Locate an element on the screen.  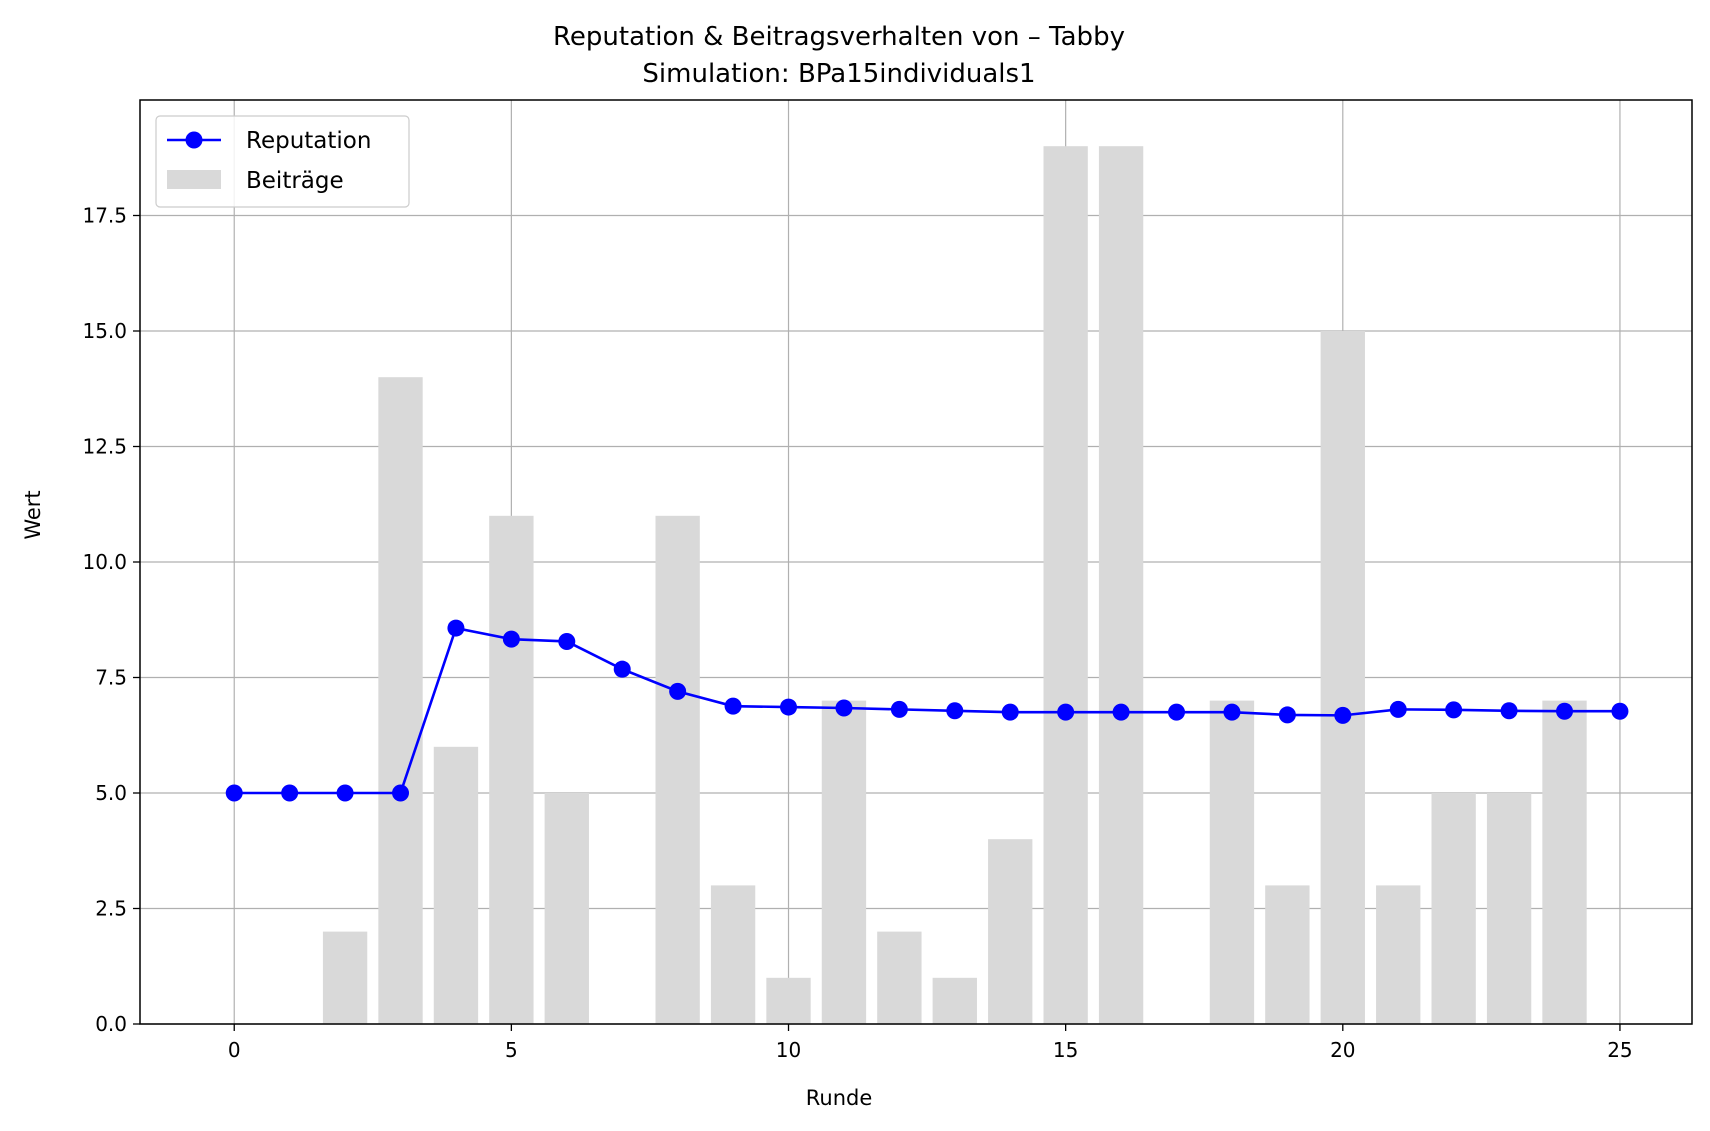
reputation-line is located at coordinates (927, 710).